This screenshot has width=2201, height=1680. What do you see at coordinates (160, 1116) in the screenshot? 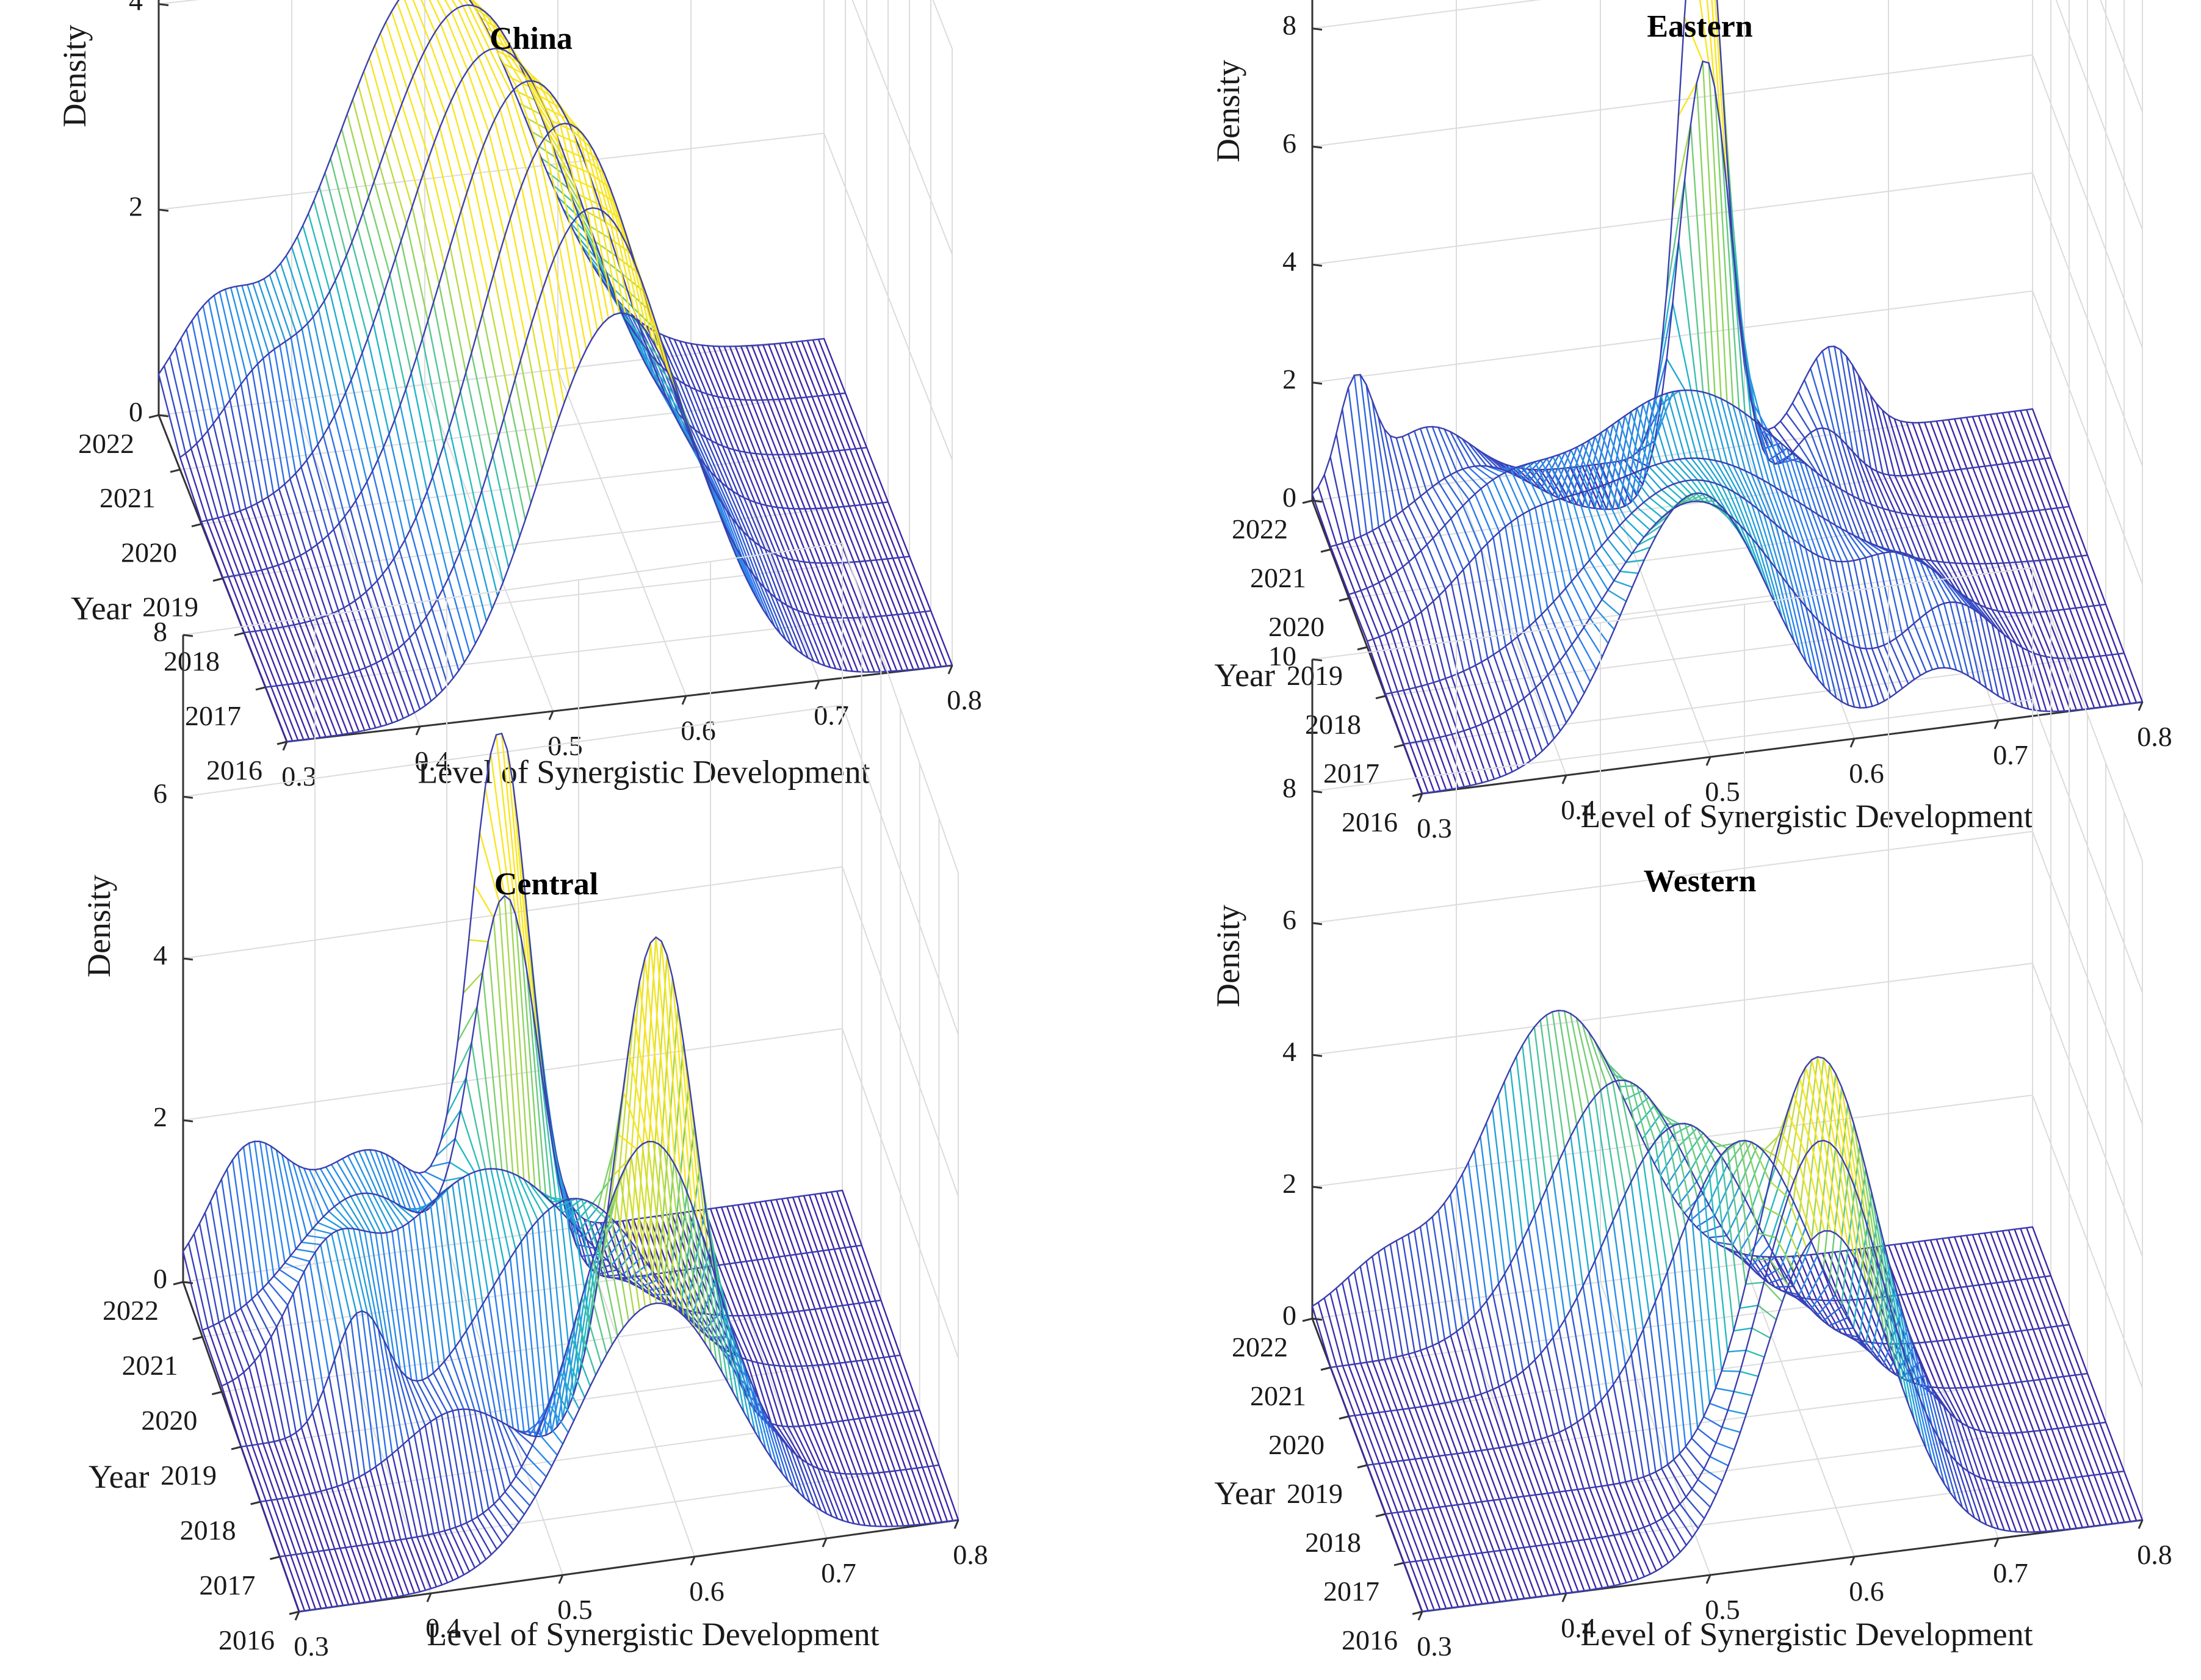
I see `z-tick-label: 2` at bounding box center [160, 1116].